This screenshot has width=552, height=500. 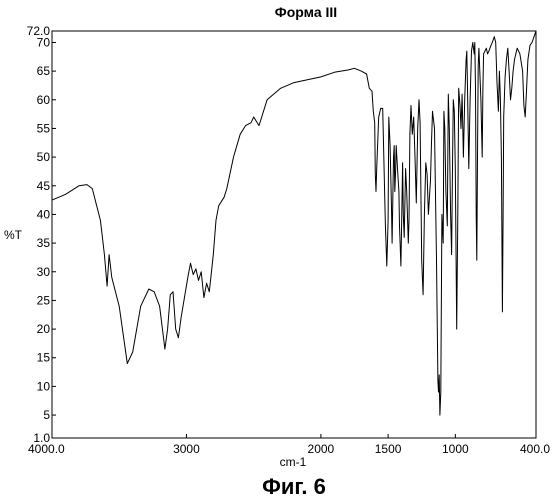 I want to click on x-tick-label: 1000, so click(x=455, y=449).